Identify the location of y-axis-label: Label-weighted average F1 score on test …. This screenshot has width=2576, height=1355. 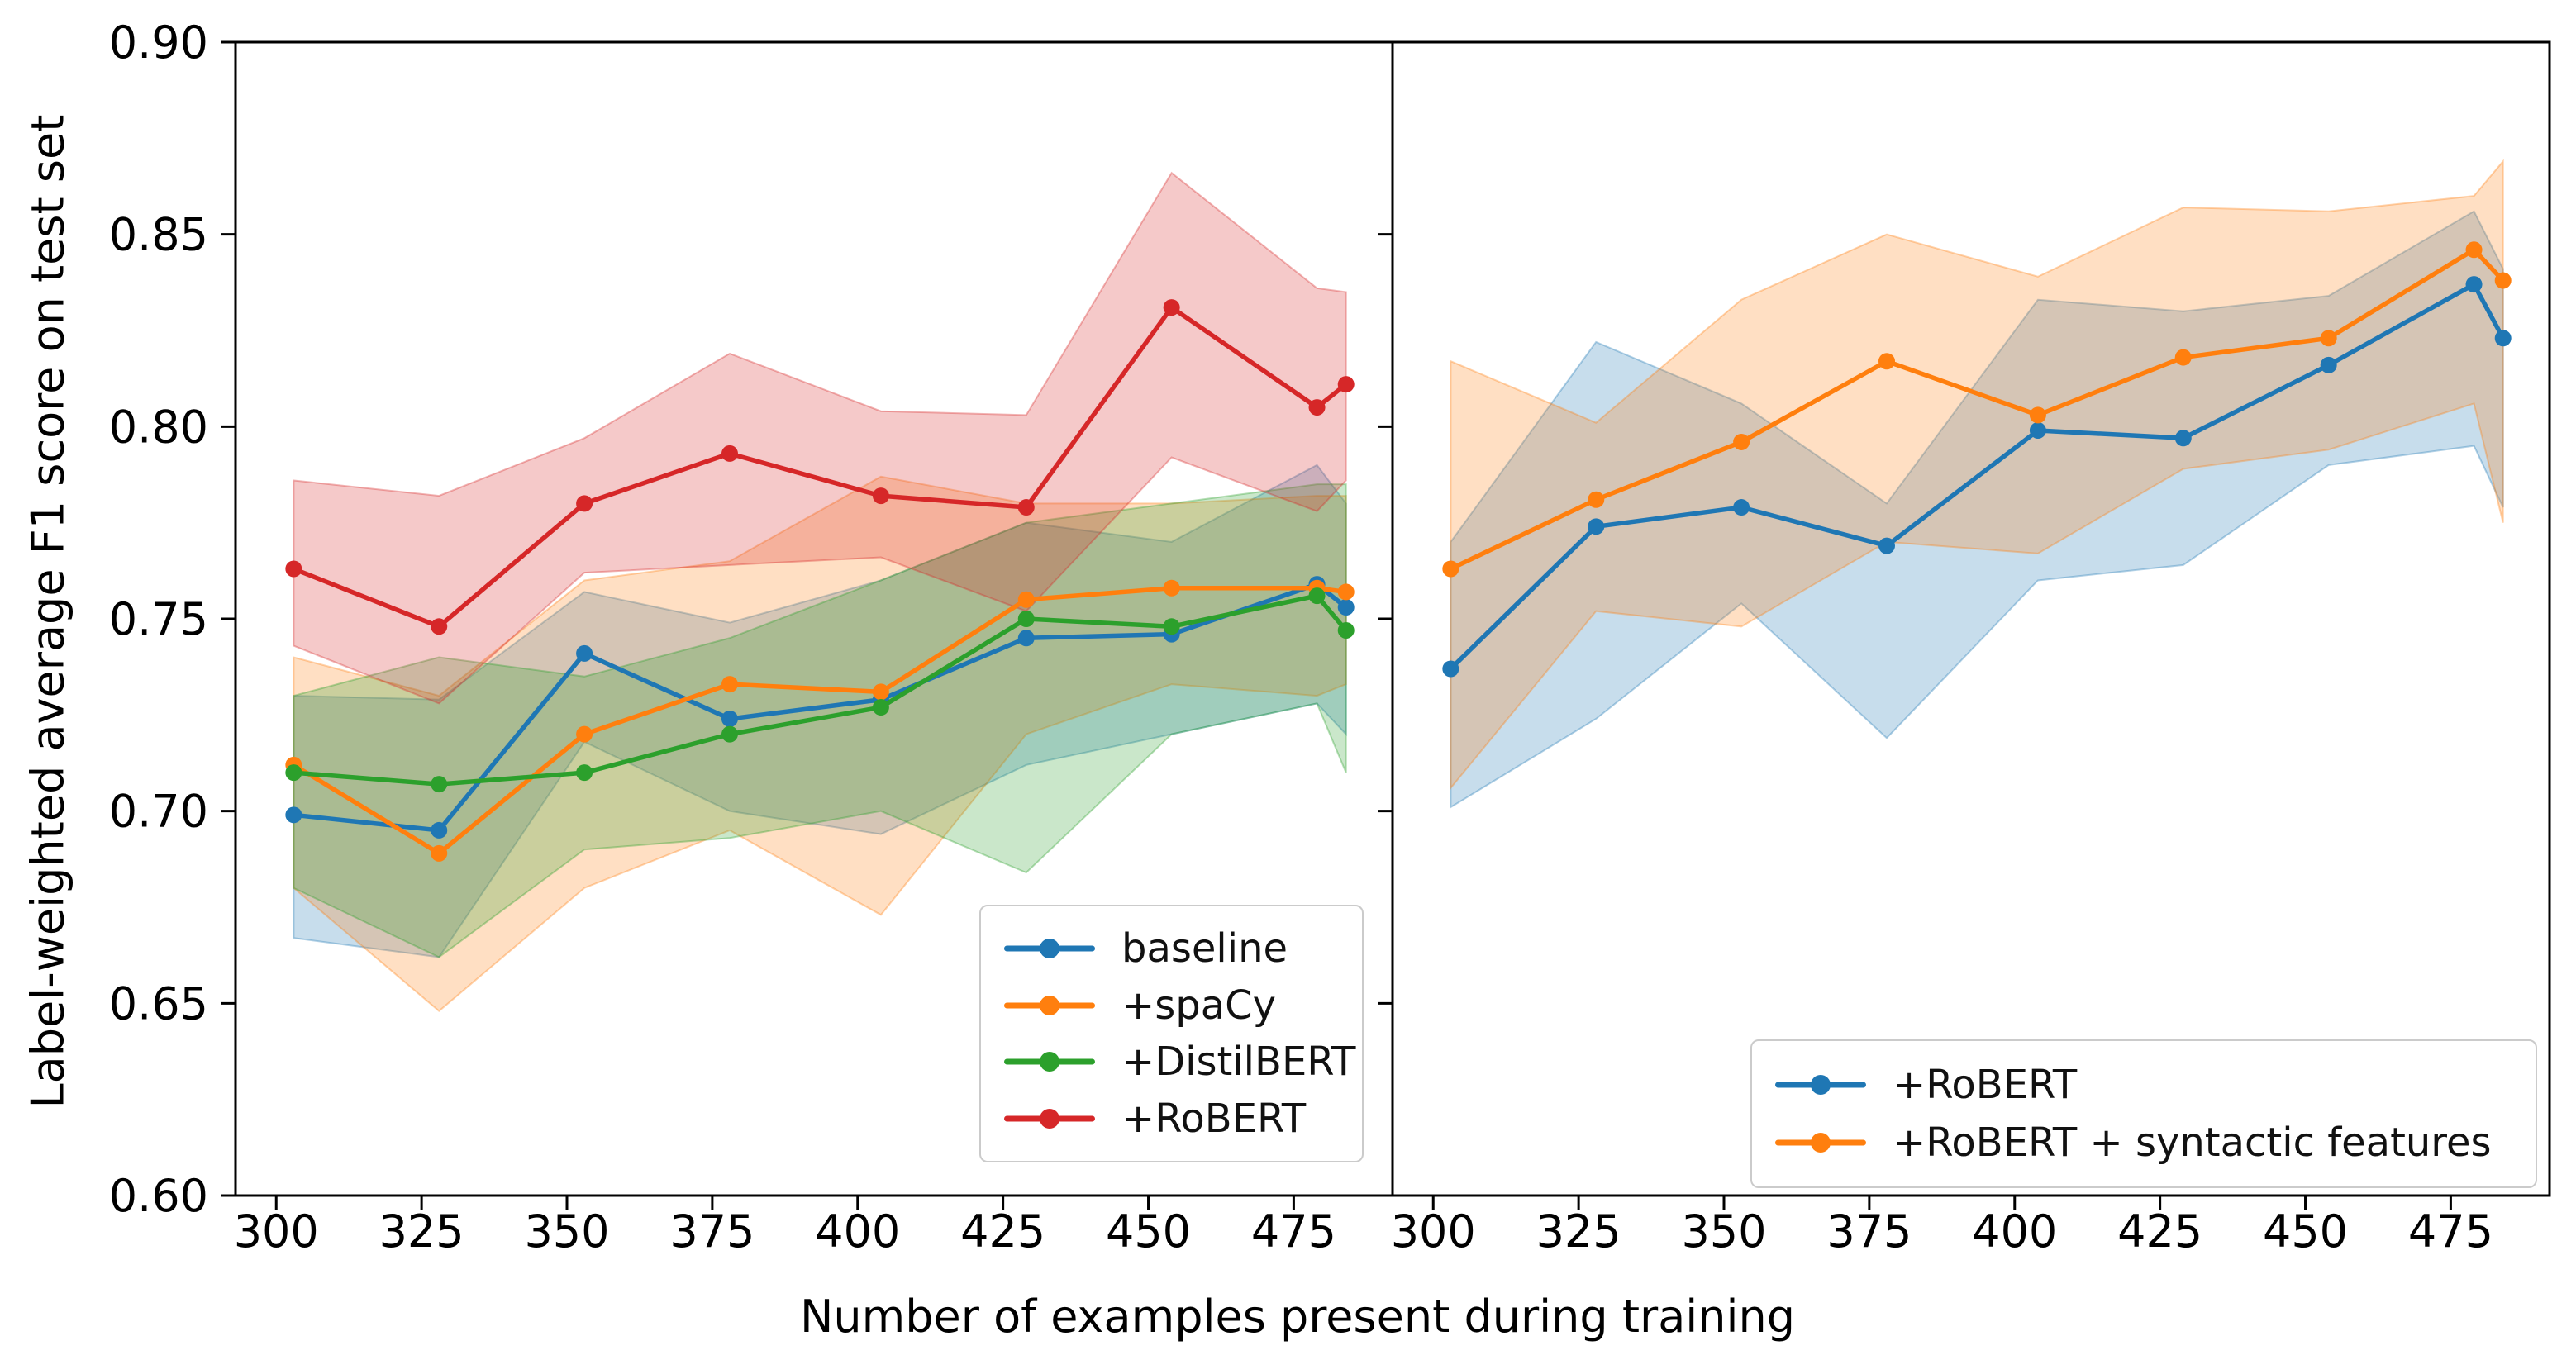
(48, 611).